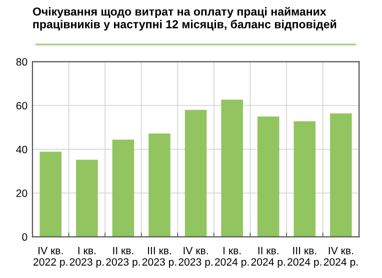 This screenshot has width=382, height=278. I want to click on y-tick-label: 60, so click(22, 106).